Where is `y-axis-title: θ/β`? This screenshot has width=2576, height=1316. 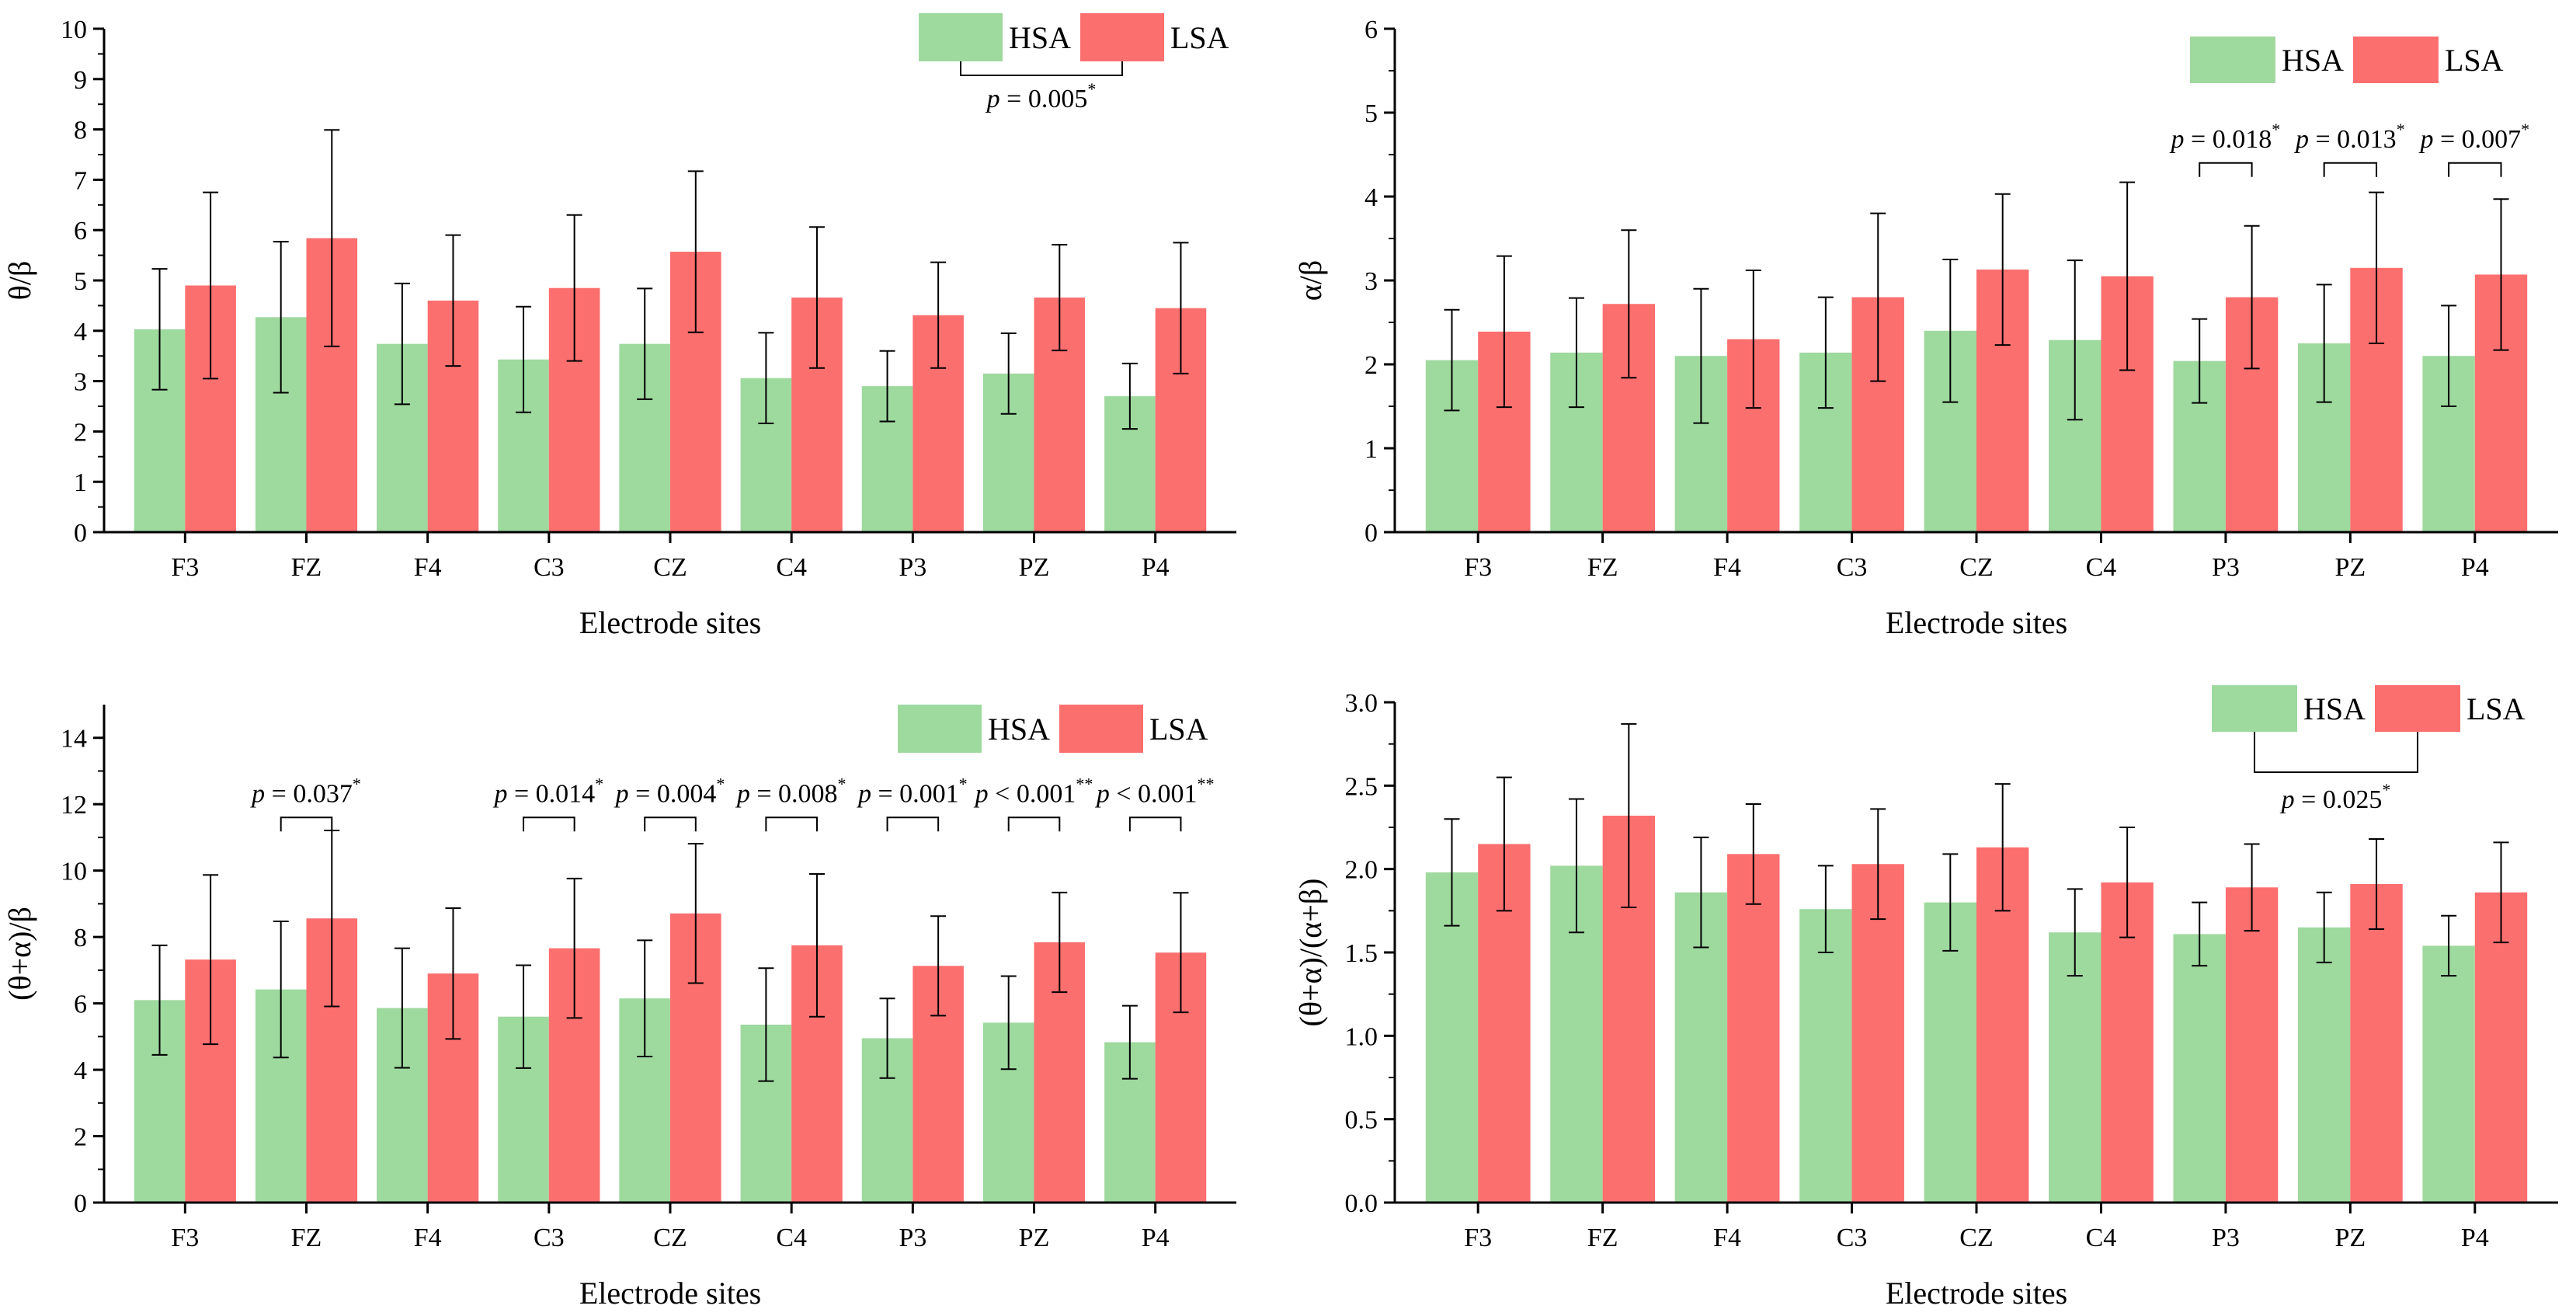
y-axis-title: θ/β is located at coordinates (19, 281).